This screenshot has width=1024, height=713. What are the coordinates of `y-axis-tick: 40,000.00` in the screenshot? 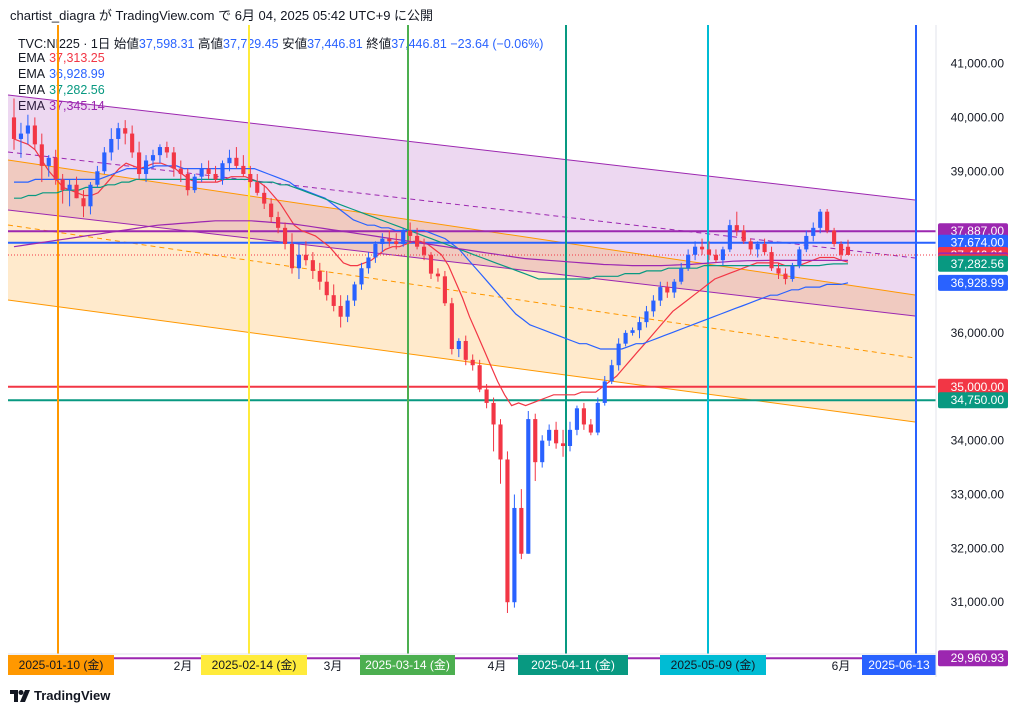 It's located at (978, 117).